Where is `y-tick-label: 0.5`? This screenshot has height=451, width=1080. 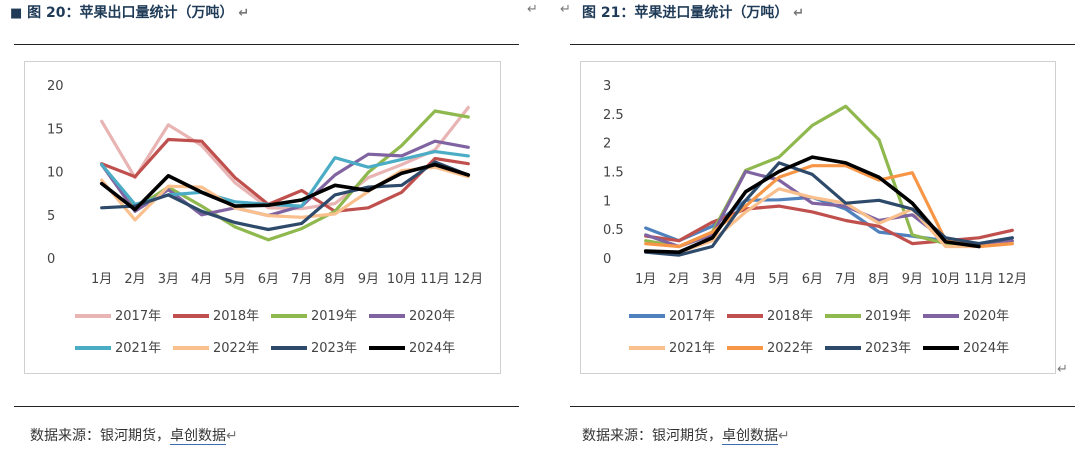 y-tick-label: 0.5 is located at coordinates (613, 230).